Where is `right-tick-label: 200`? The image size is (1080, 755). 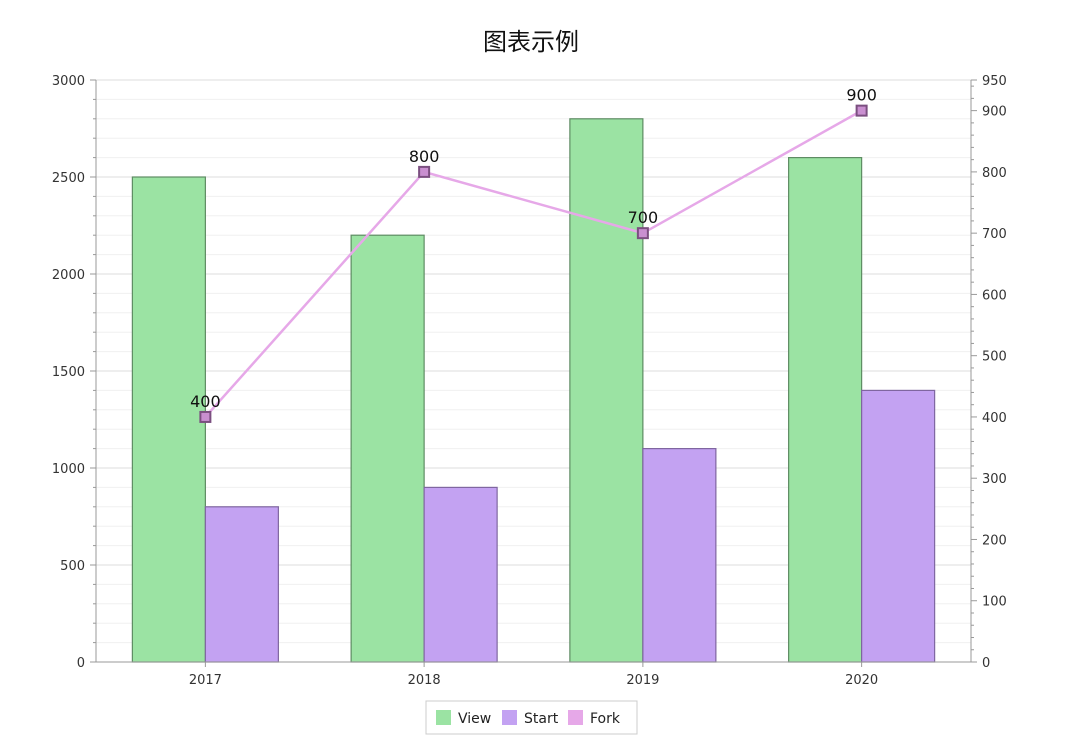
right-tick-label: 200 is located at coordinates (994, 540).